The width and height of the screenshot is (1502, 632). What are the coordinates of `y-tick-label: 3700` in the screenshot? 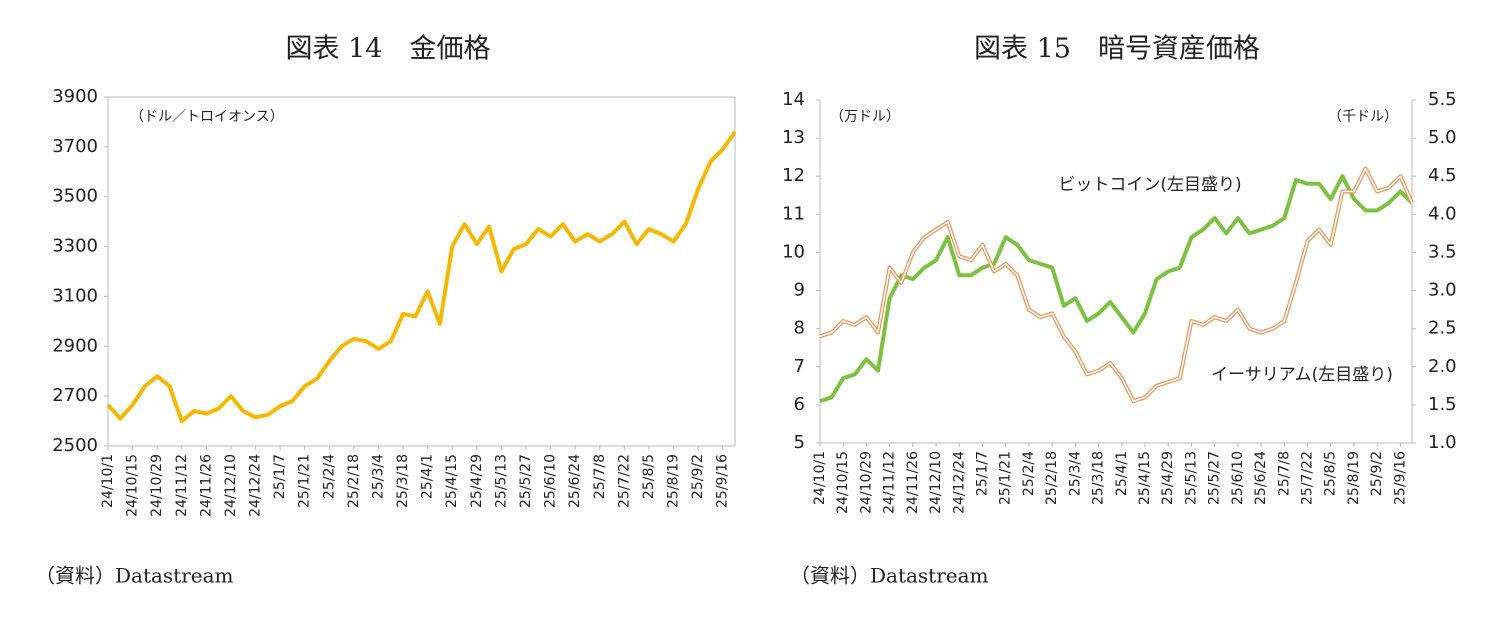 It's located at (75, 146).